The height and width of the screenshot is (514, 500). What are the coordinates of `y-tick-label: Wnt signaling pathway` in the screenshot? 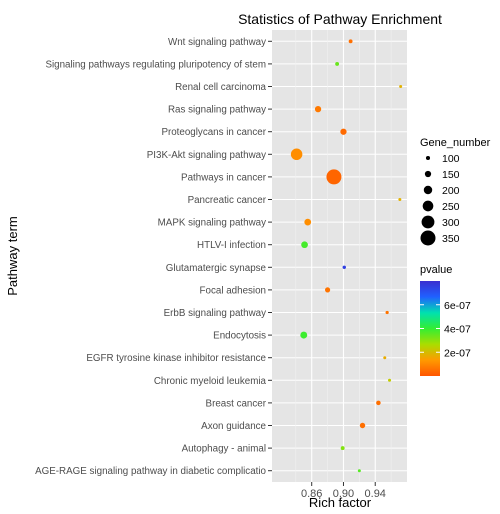 It's located at (217, 42).